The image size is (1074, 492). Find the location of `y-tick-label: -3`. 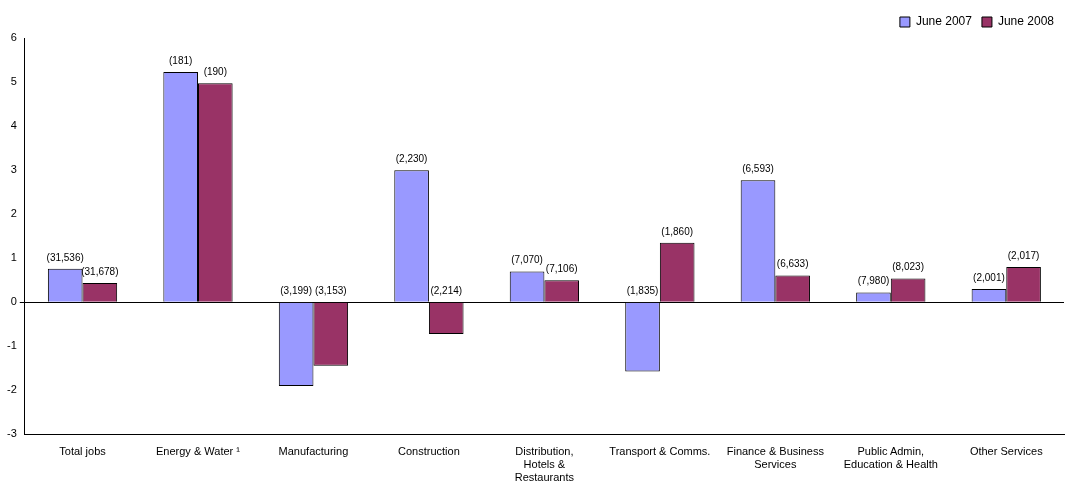

y-tick-label: -3 is located at coordinates (12, 433).